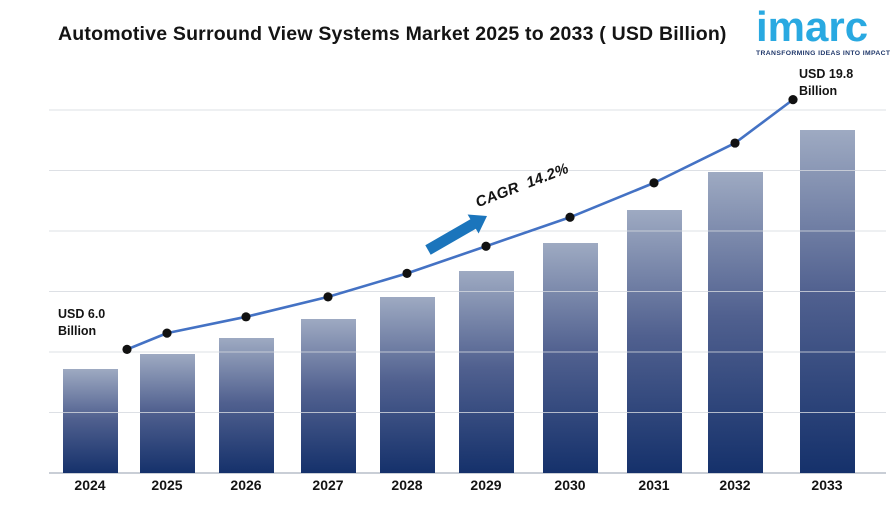  Describe the element at coordinates (328, 297) in the screenshot. I see `data-point-2027` at that location.